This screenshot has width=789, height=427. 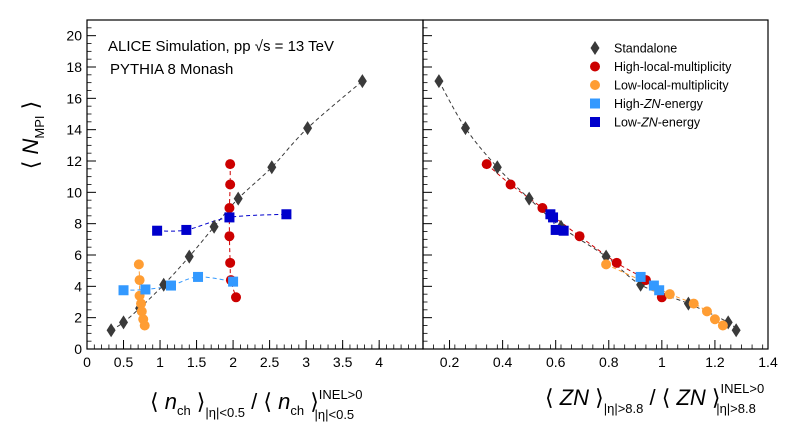 What do you see at coordinates (74, 161) in the screenshot?
I see `y-tick-label: 12` at bounding box center [74, 161].